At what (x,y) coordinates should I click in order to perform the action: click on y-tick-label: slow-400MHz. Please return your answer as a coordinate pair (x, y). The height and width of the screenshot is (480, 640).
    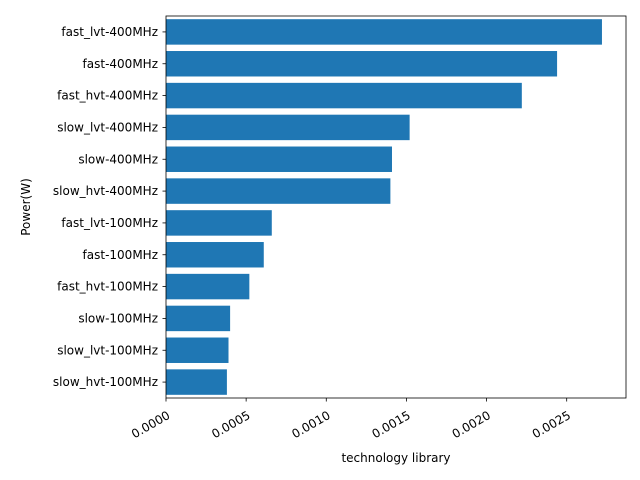
    Looking at the image, I should click on (118, 159).